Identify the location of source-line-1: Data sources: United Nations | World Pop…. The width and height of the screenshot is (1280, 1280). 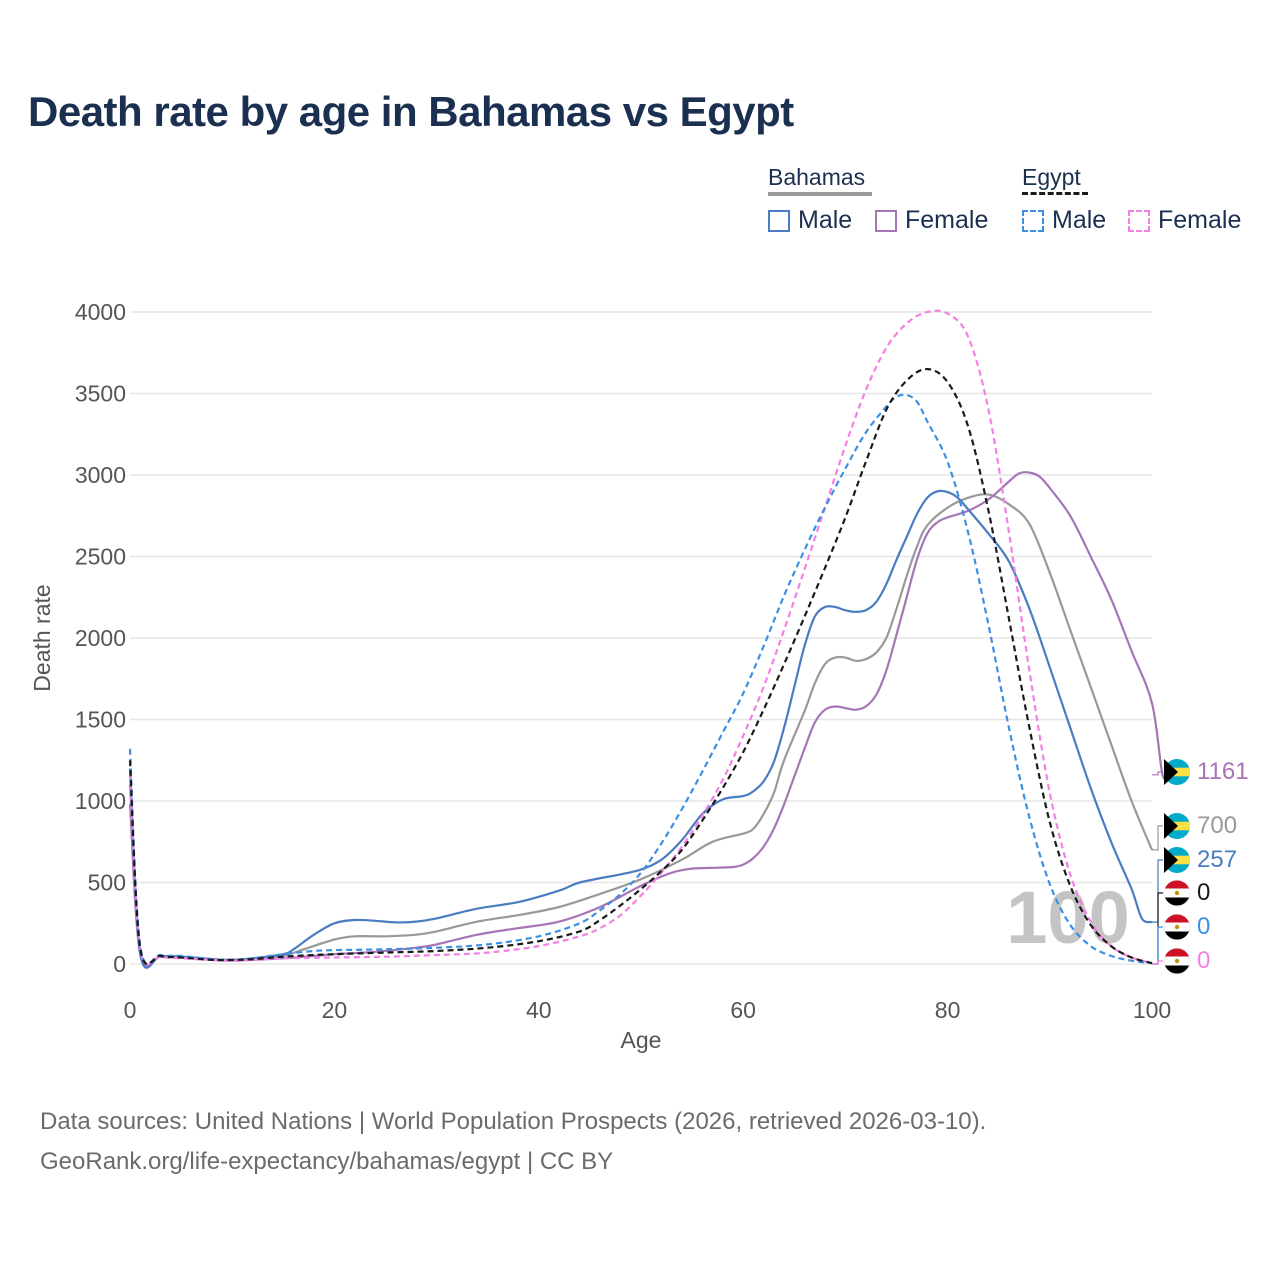
(513, 1121).